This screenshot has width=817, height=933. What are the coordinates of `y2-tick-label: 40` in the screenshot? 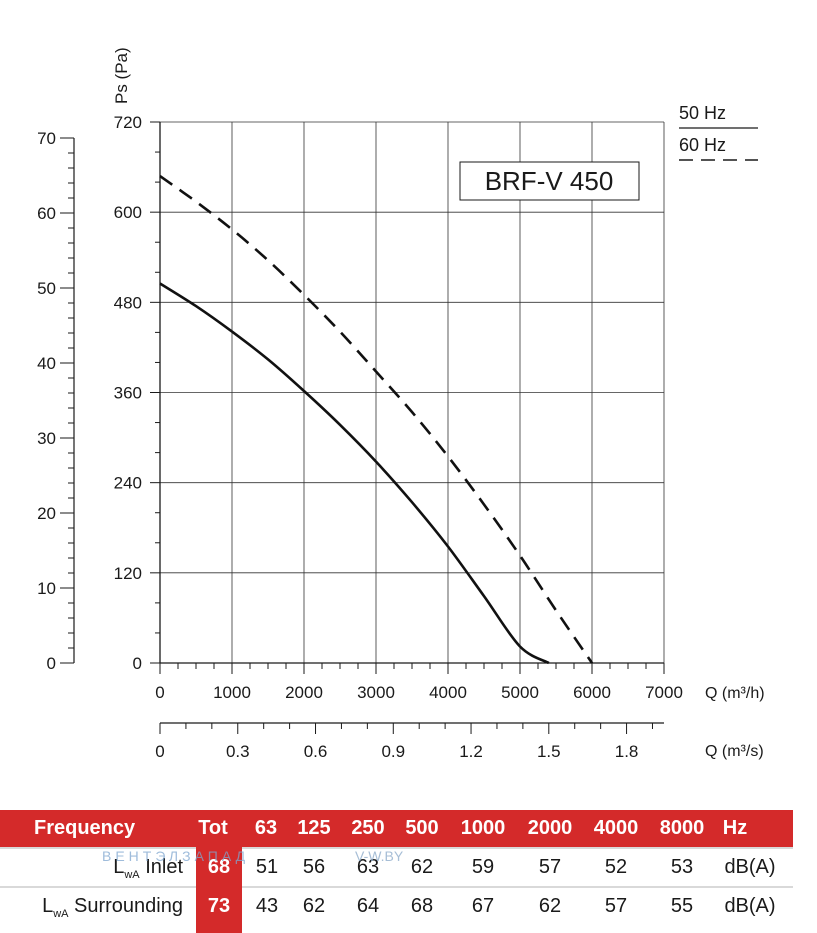 It's located at (46, 363).